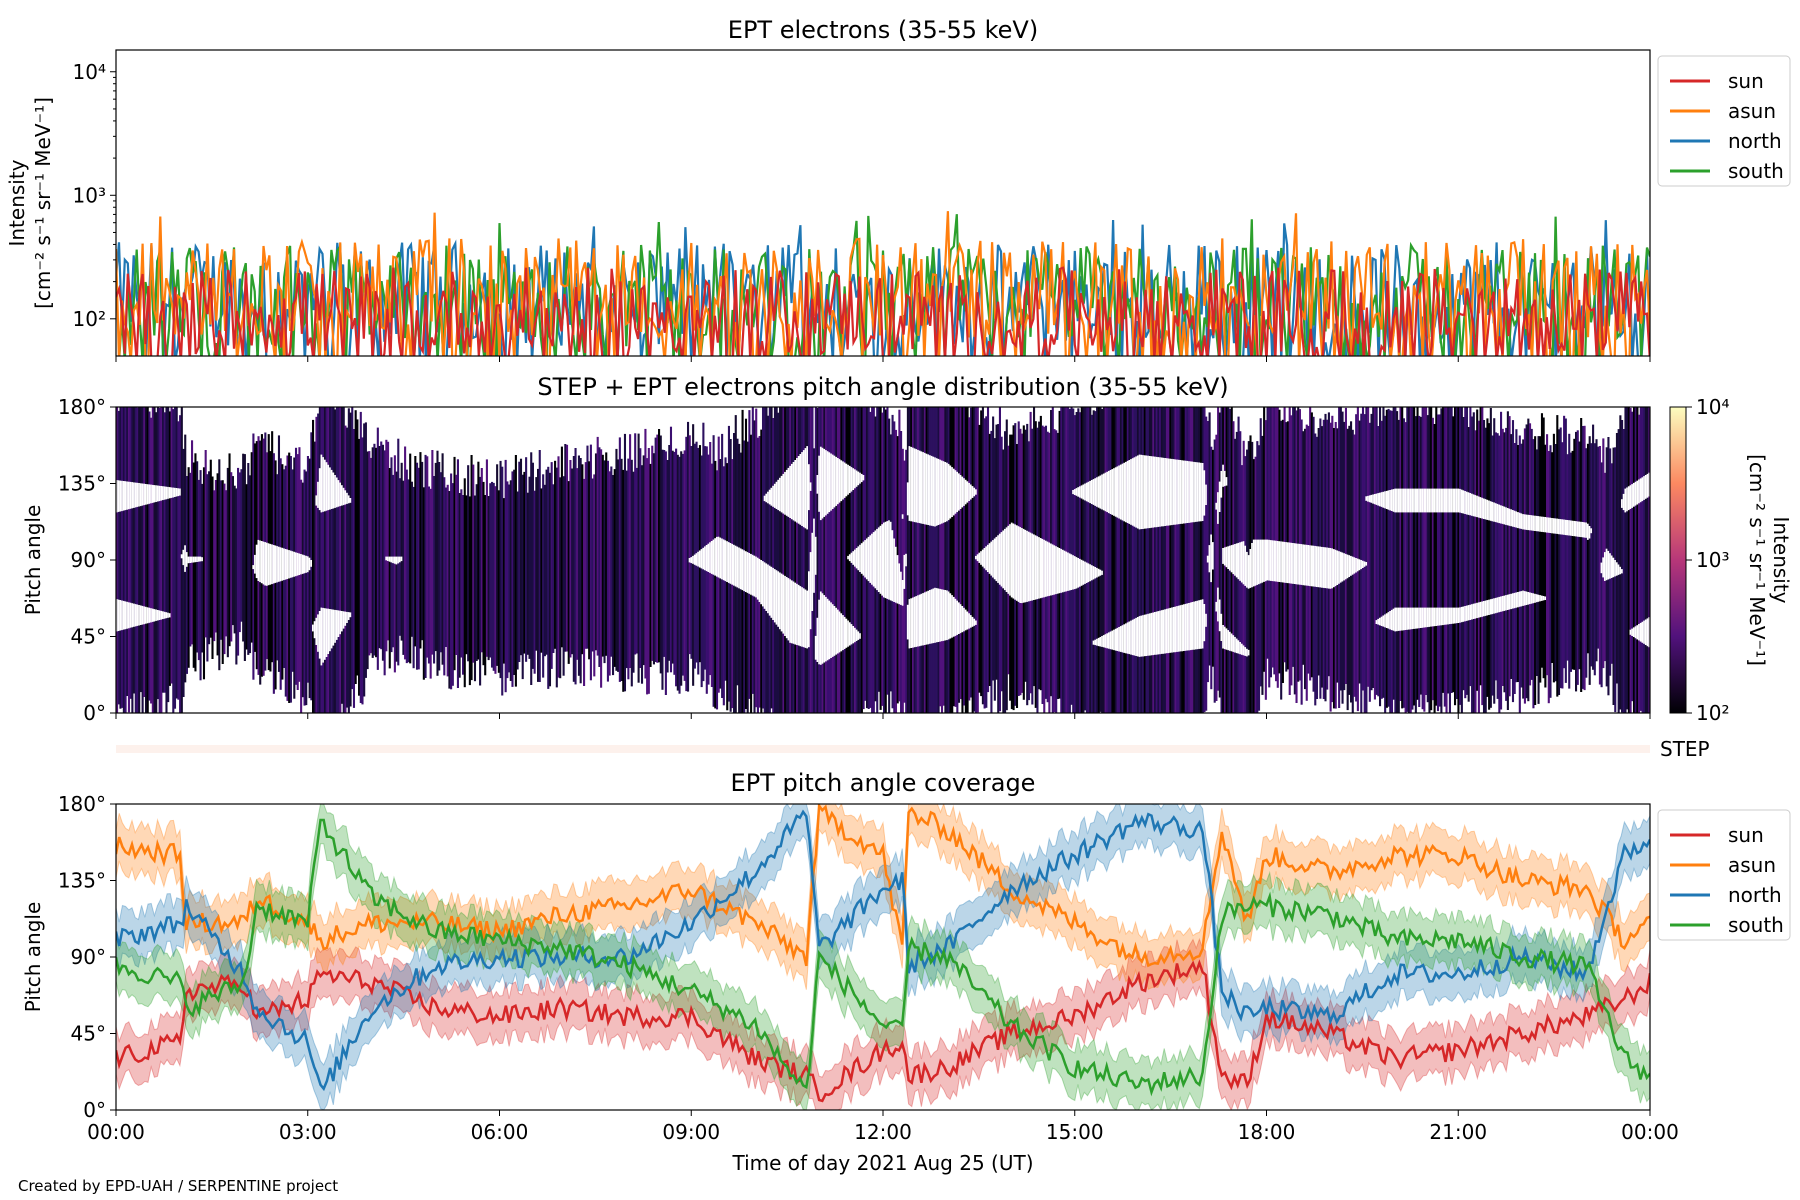  I want to click on colorbar-label-line2: [cm⁻² s⁻¹ sr⁻¹ MeV⁻¹], so click(1757, 560).